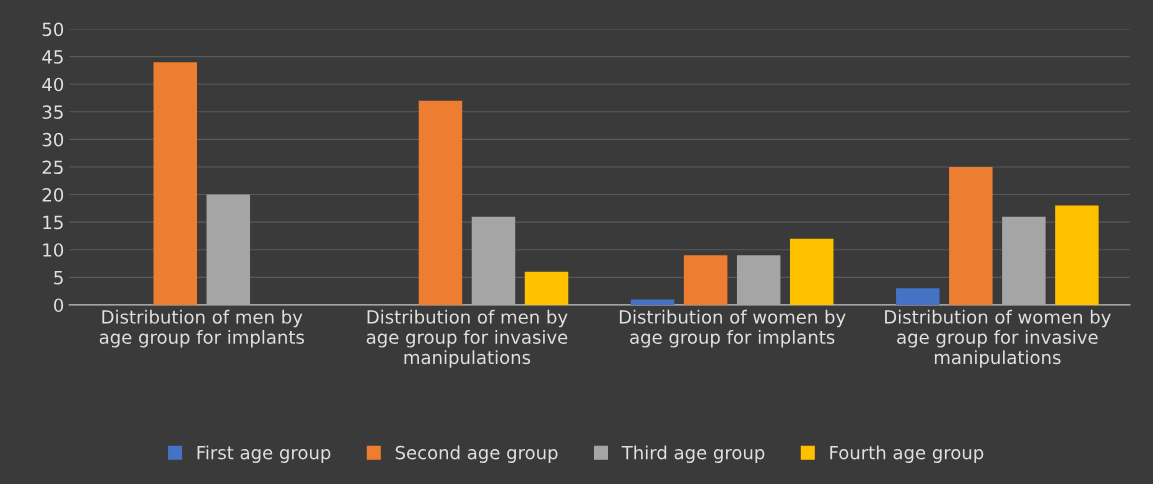  I want to click on y-tick-label: 5, so click(58, 278).